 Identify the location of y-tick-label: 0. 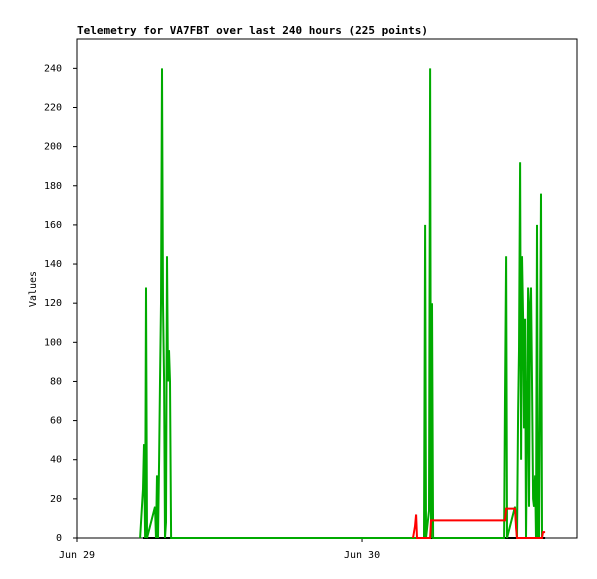
(59, 538).